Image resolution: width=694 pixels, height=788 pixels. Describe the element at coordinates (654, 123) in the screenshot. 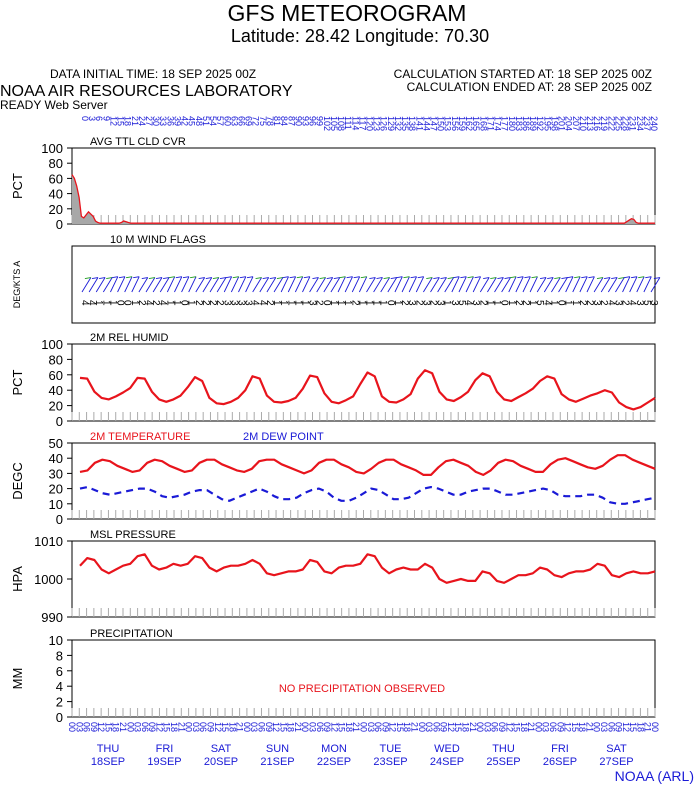

I see `forecast-hour-label: 240` at that location.